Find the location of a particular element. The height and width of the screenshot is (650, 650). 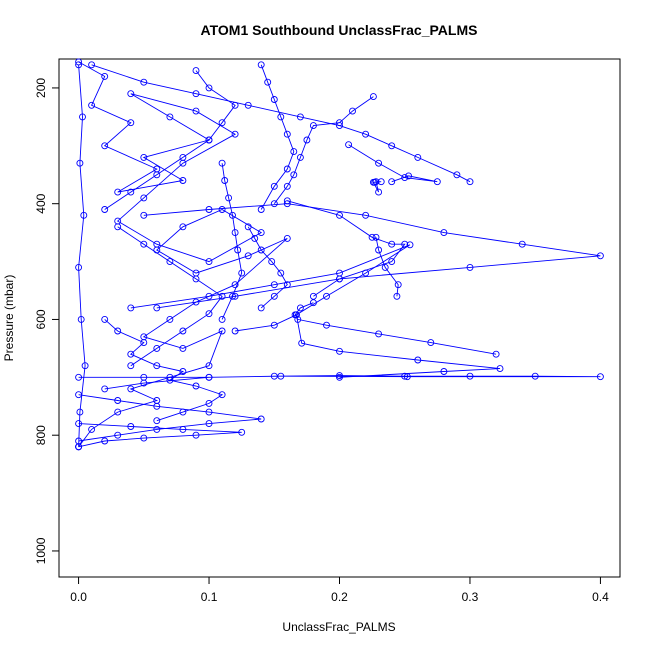

x-tick-label-2: 0.2 is located at coordinates (339, 597).